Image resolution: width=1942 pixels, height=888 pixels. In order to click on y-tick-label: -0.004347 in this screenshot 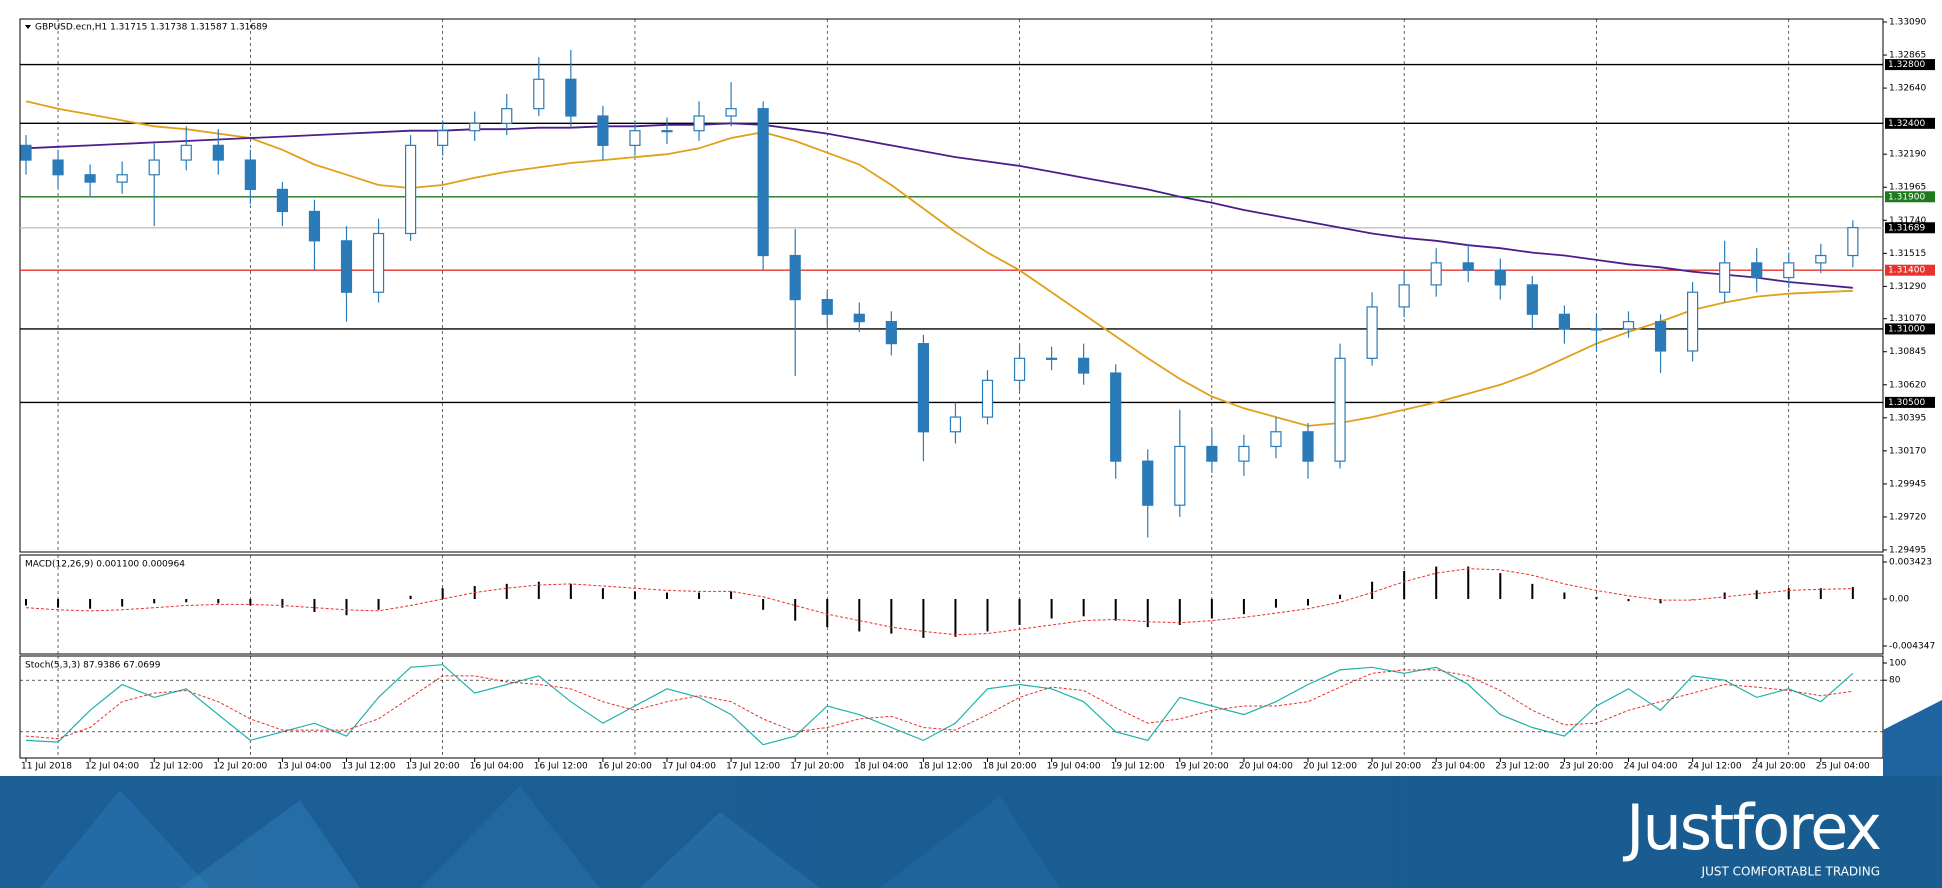, I will do `click(1912, 647)`.